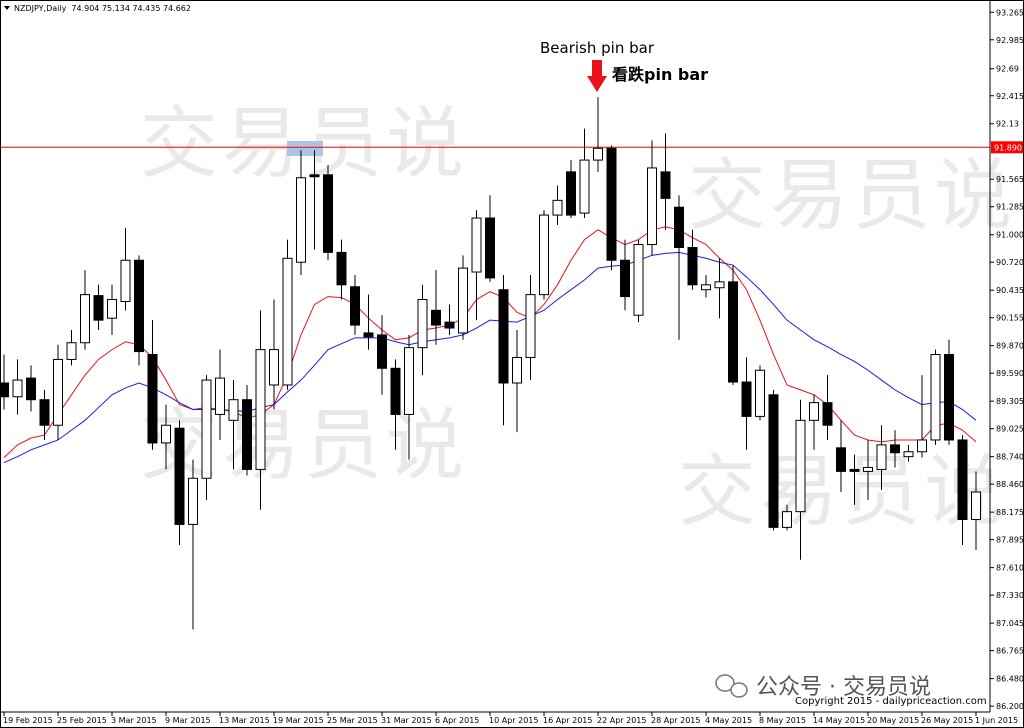  What do you see at coordinates (621, 720) in the screenshot?
I see `x-tick-label: 22 Apr 2015` at bounding box center [621, 720].